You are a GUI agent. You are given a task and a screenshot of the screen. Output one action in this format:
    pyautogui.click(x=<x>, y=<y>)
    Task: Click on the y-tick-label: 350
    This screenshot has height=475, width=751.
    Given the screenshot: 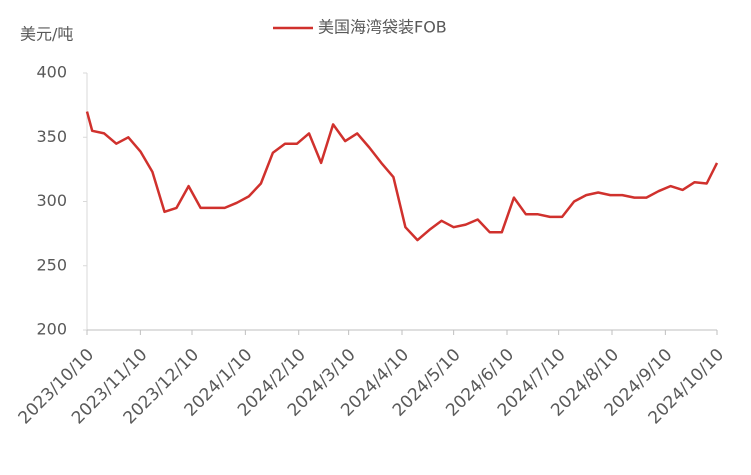 What is the action you would take?
    pyautogui.click(x=51, y=136)
    